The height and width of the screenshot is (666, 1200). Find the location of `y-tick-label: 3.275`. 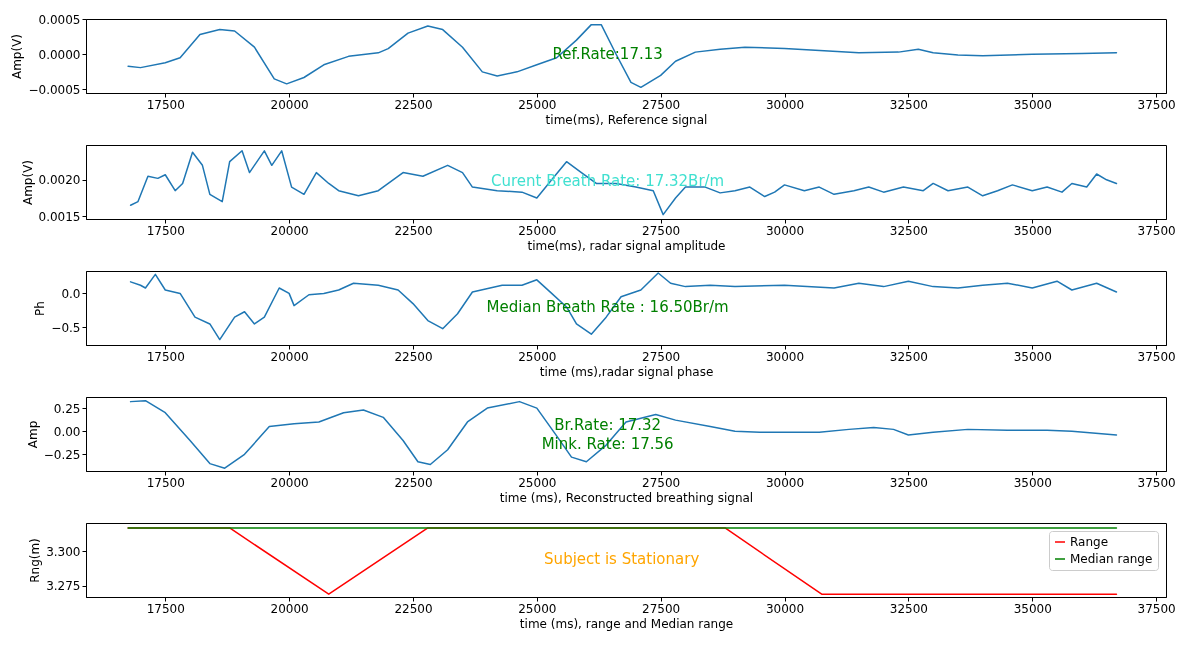

y-tick-label: 3.275 is located at coordinates (63, 586).